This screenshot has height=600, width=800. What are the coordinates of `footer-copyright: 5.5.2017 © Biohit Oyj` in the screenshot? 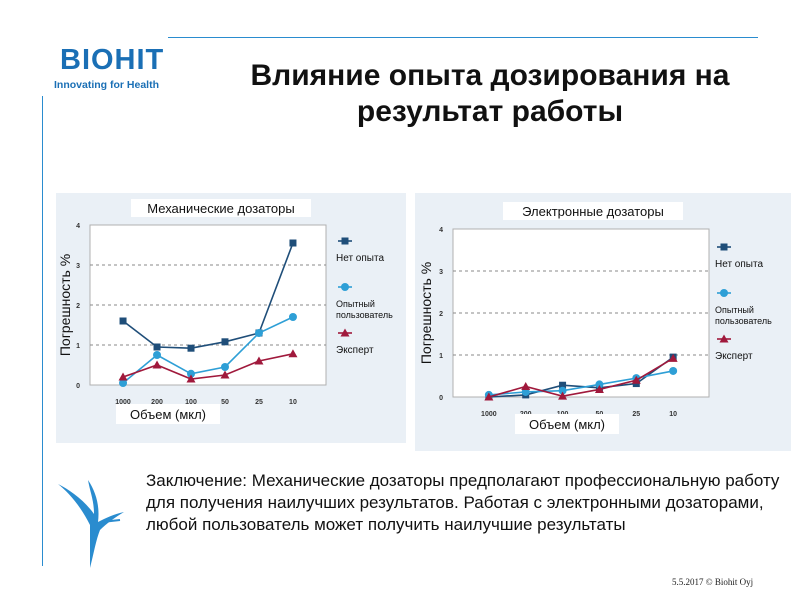 It's located at (713, 582).